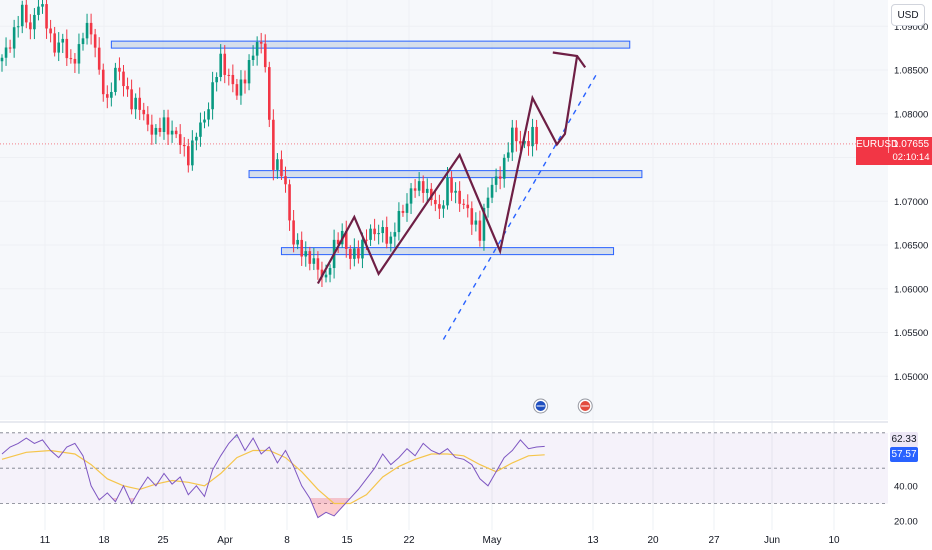 Image resolution: width=932 pixels, height=550 pixels. I want to click on economic-event-eu-icon, so click(541, 406).